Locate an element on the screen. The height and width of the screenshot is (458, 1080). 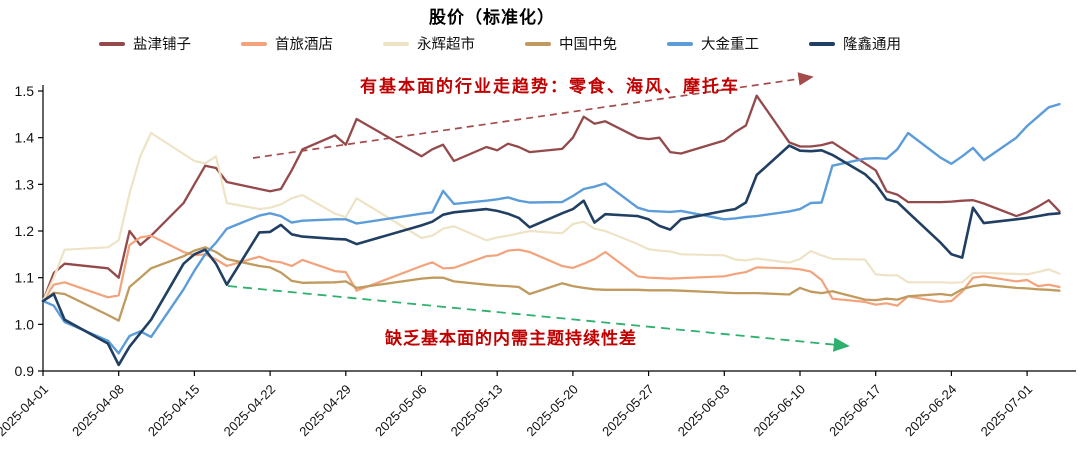
legend-item-中国中免: 中国中免 is located at coordinates (571, 43).